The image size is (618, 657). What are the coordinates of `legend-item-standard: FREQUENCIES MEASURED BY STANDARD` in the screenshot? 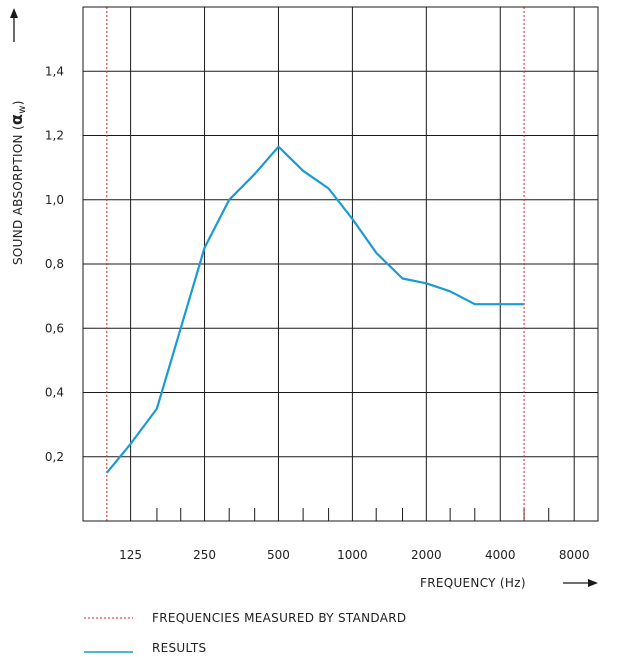 It's located at (245, 618).